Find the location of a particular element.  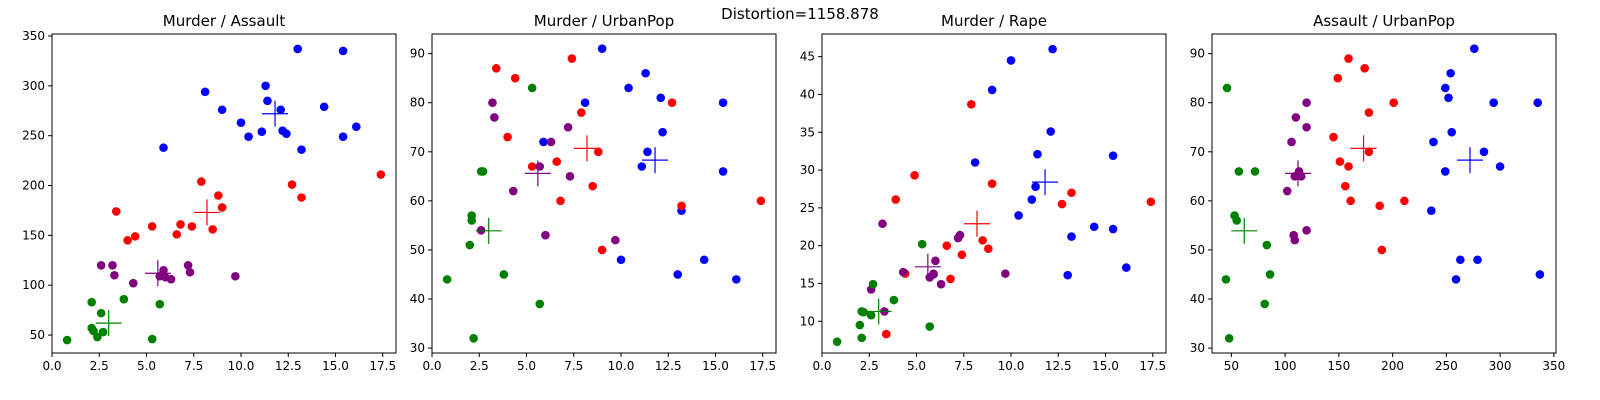

y-tick-label: 70 is located at coordinates (417, 152).